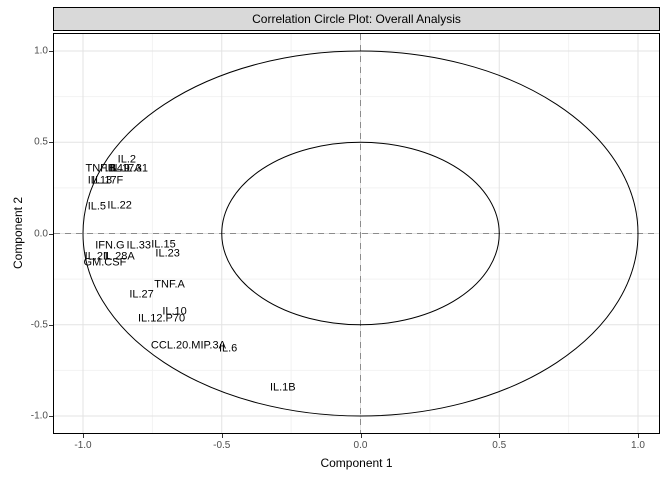  I want to click on variable-label: TNF.B, so click(101, 168).